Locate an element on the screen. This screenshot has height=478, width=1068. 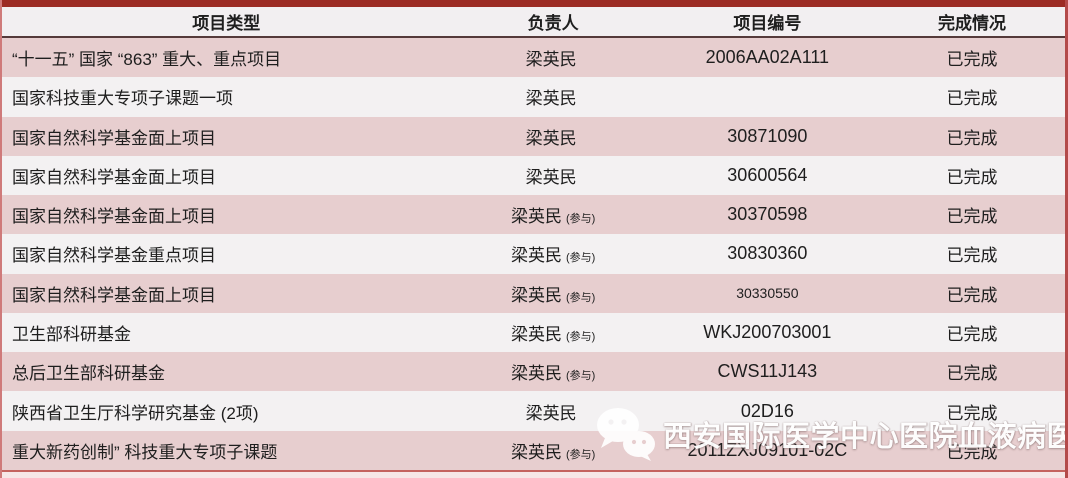
project-number-cell: 30330550 is located at coordinates (767, 293).